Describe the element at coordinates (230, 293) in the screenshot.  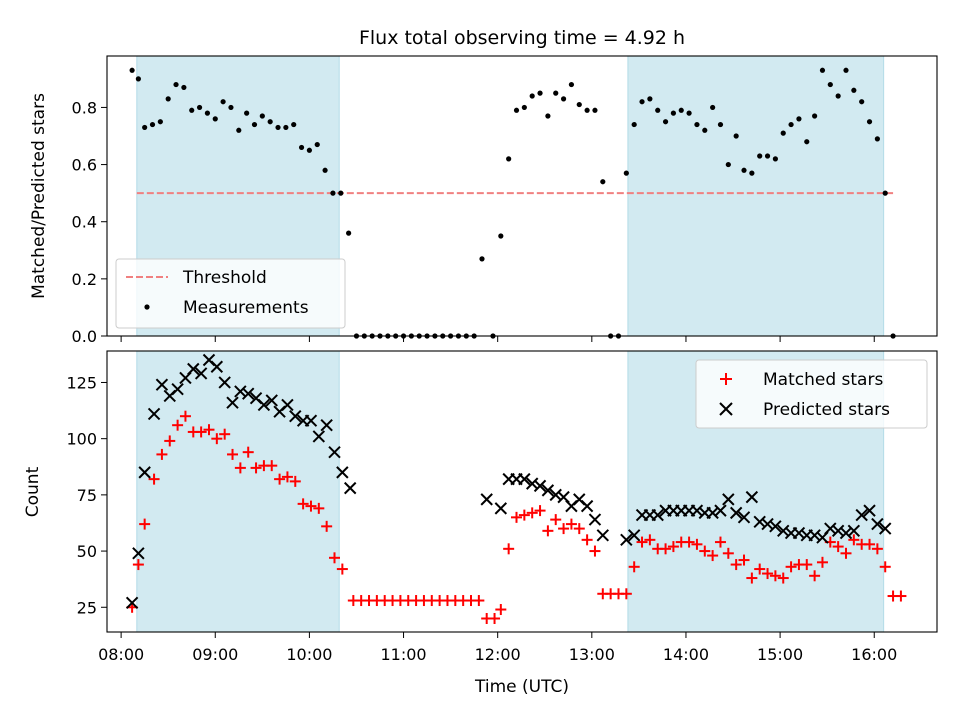
I see `top-legend: Threshold Measurements` at that location.